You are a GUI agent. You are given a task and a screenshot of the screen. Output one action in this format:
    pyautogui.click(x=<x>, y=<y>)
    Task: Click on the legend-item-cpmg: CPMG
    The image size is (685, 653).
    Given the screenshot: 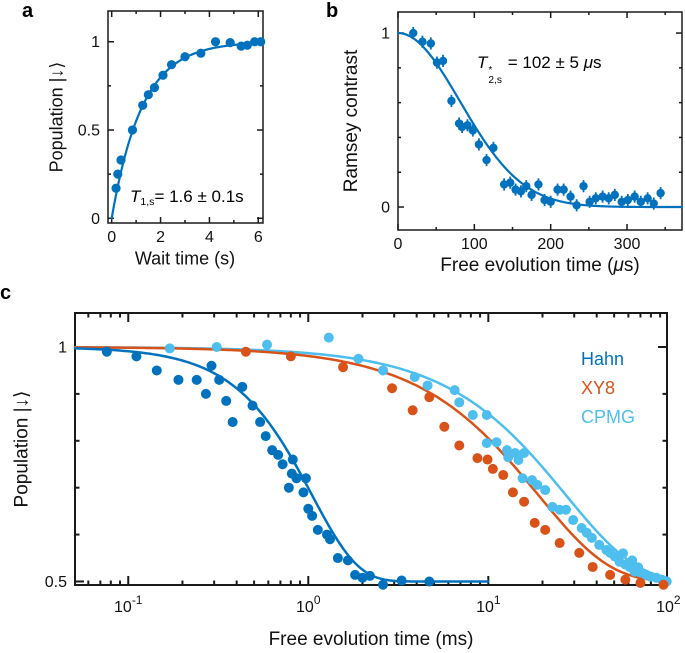 What is the action you would take?
    pyautogui.click(x=608, y=417)
    